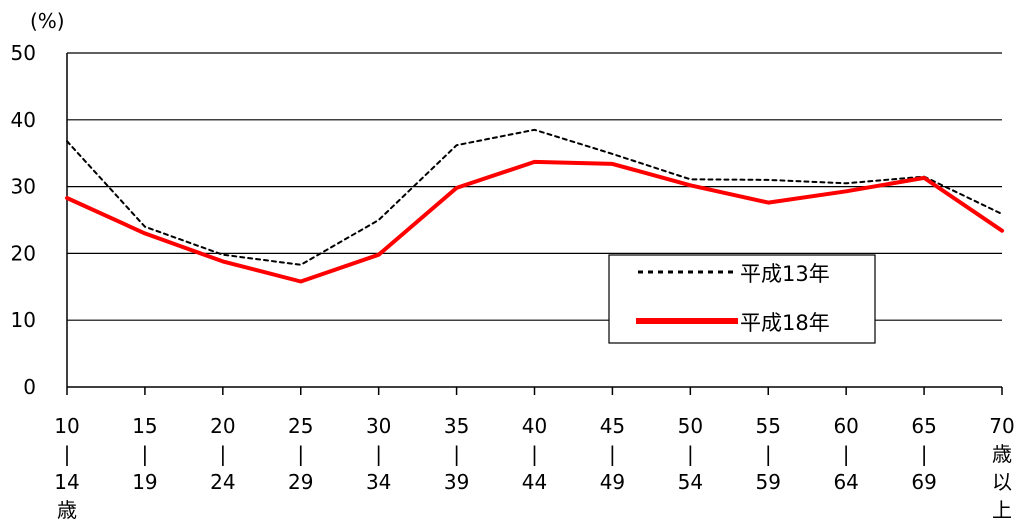 This screenshot has height=530, width=1019. I want to click on x-tick-label-25: 25 | 29, so click(300, 454).